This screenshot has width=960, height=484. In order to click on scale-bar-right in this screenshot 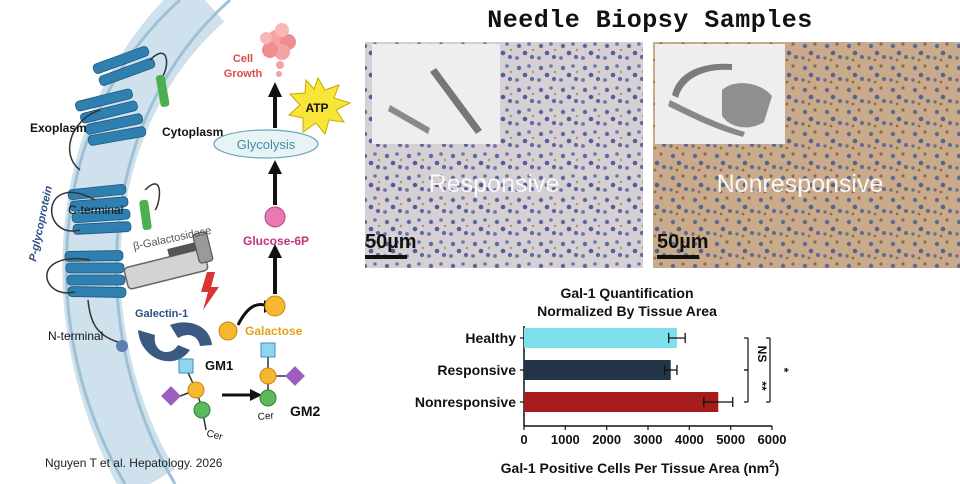, I will do `click(678, 257)`.